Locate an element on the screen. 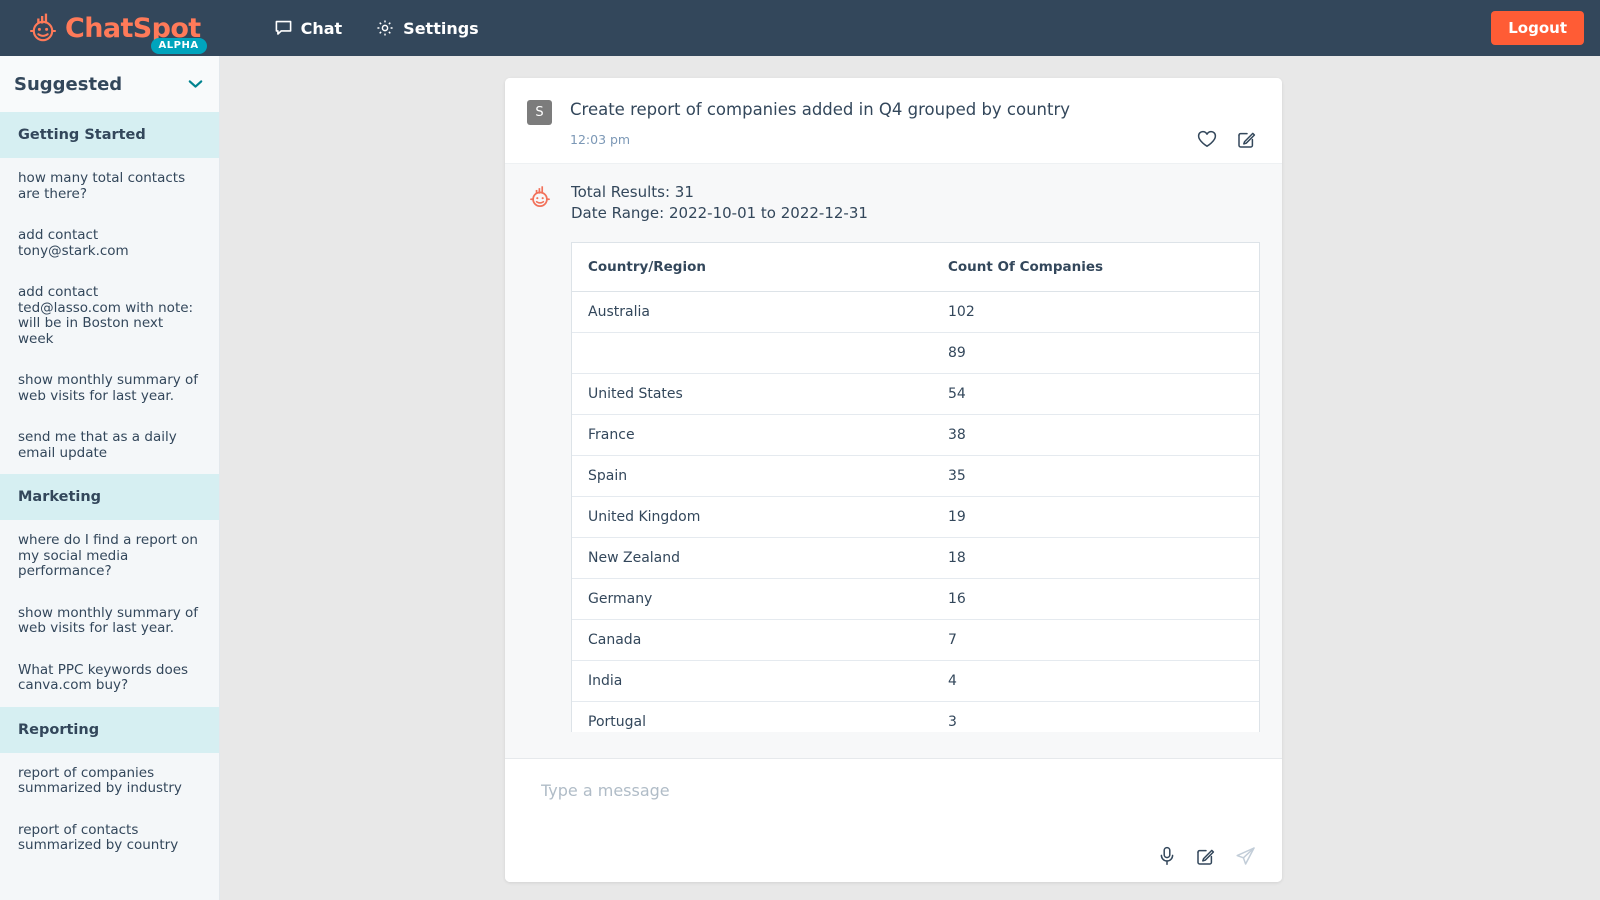 This screenshot has height=900, width=1600. compose-icon is located at coordinates (1205, 856).